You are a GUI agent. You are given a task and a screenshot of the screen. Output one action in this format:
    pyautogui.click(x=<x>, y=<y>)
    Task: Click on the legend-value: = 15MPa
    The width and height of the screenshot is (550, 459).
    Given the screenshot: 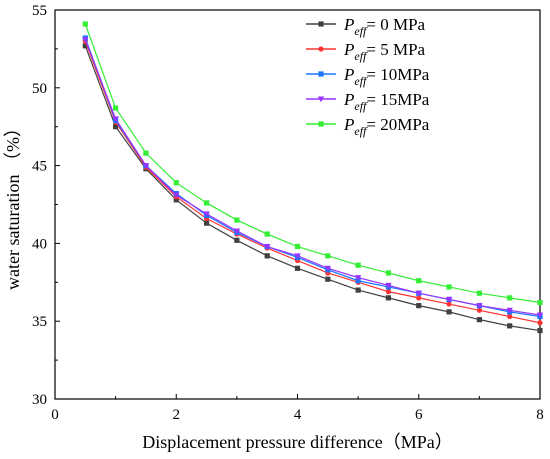 What is the action you would take?
    pyautogui.click(x=397, y=99)
    